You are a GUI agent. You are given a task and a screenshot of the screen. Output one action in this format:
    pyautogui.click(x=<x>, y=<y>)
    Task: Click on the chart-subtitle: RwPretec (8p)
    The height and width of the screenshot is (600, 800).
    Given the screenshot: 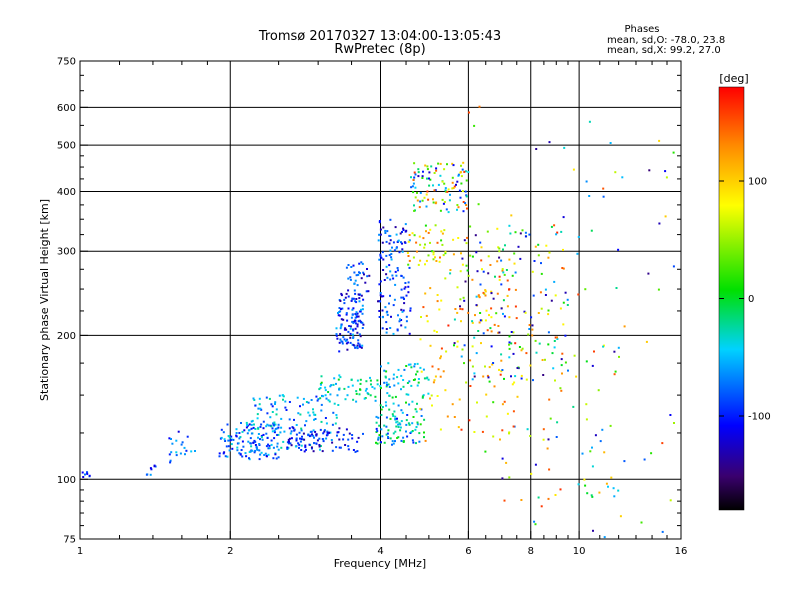 What is the action you would take?
    pyautogui.click(x=379, y=49)
    